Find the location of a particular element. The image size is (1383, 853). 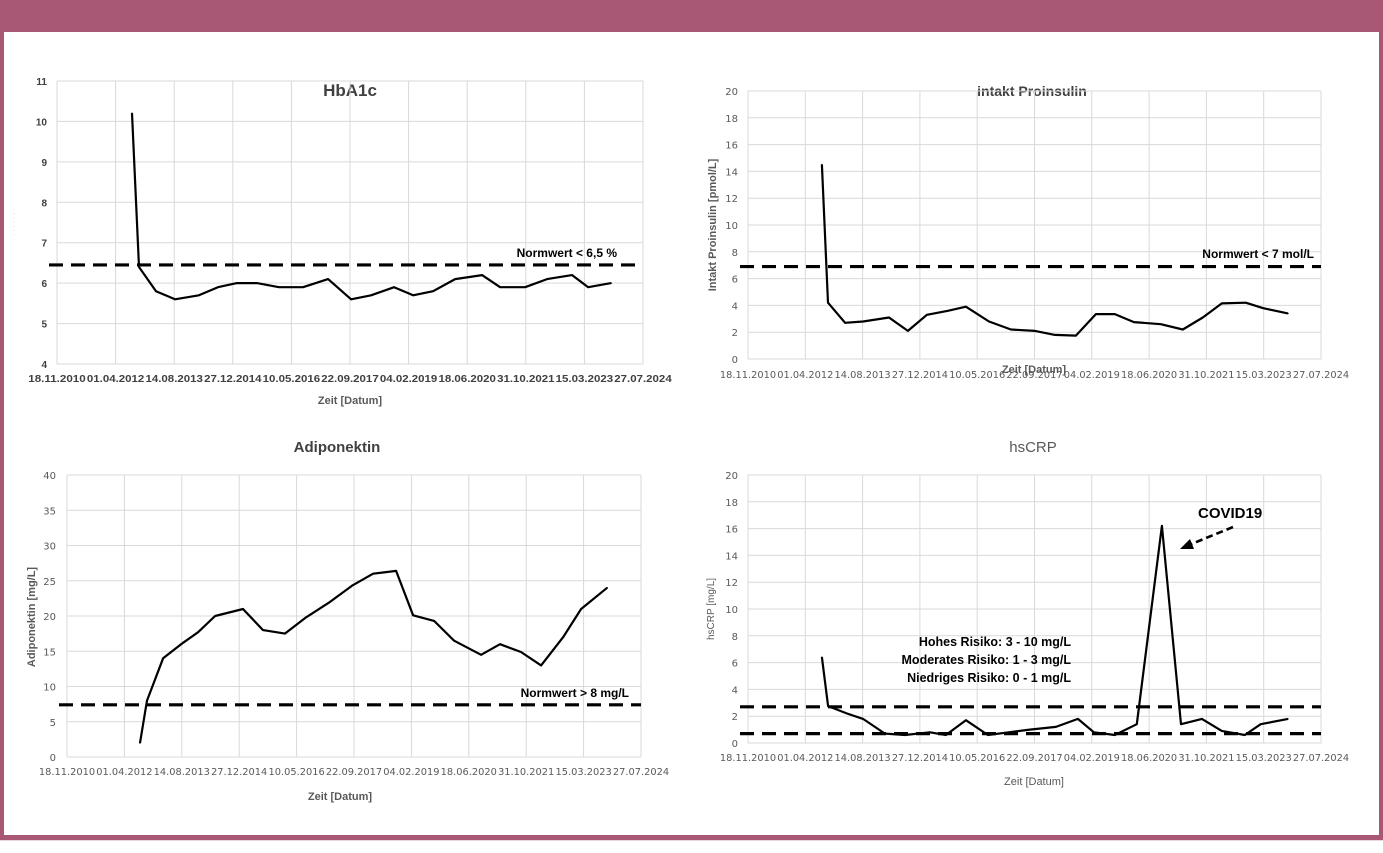

y-tick-label: 35 is located at coordinates (49, 511).